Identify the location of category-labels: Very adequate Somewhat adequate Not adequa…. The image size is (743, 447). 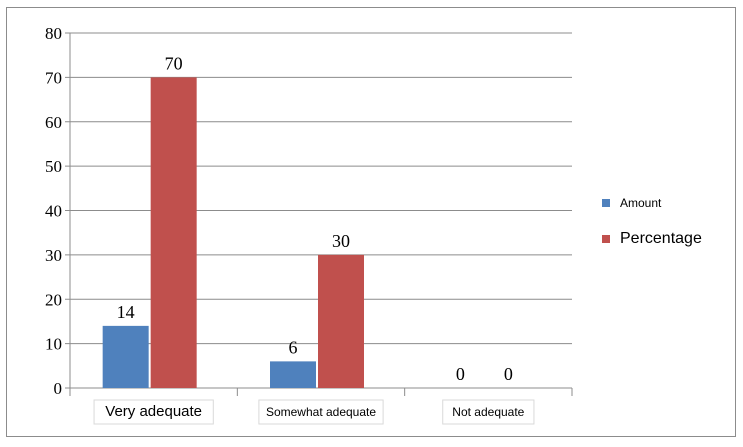
(314, 412).